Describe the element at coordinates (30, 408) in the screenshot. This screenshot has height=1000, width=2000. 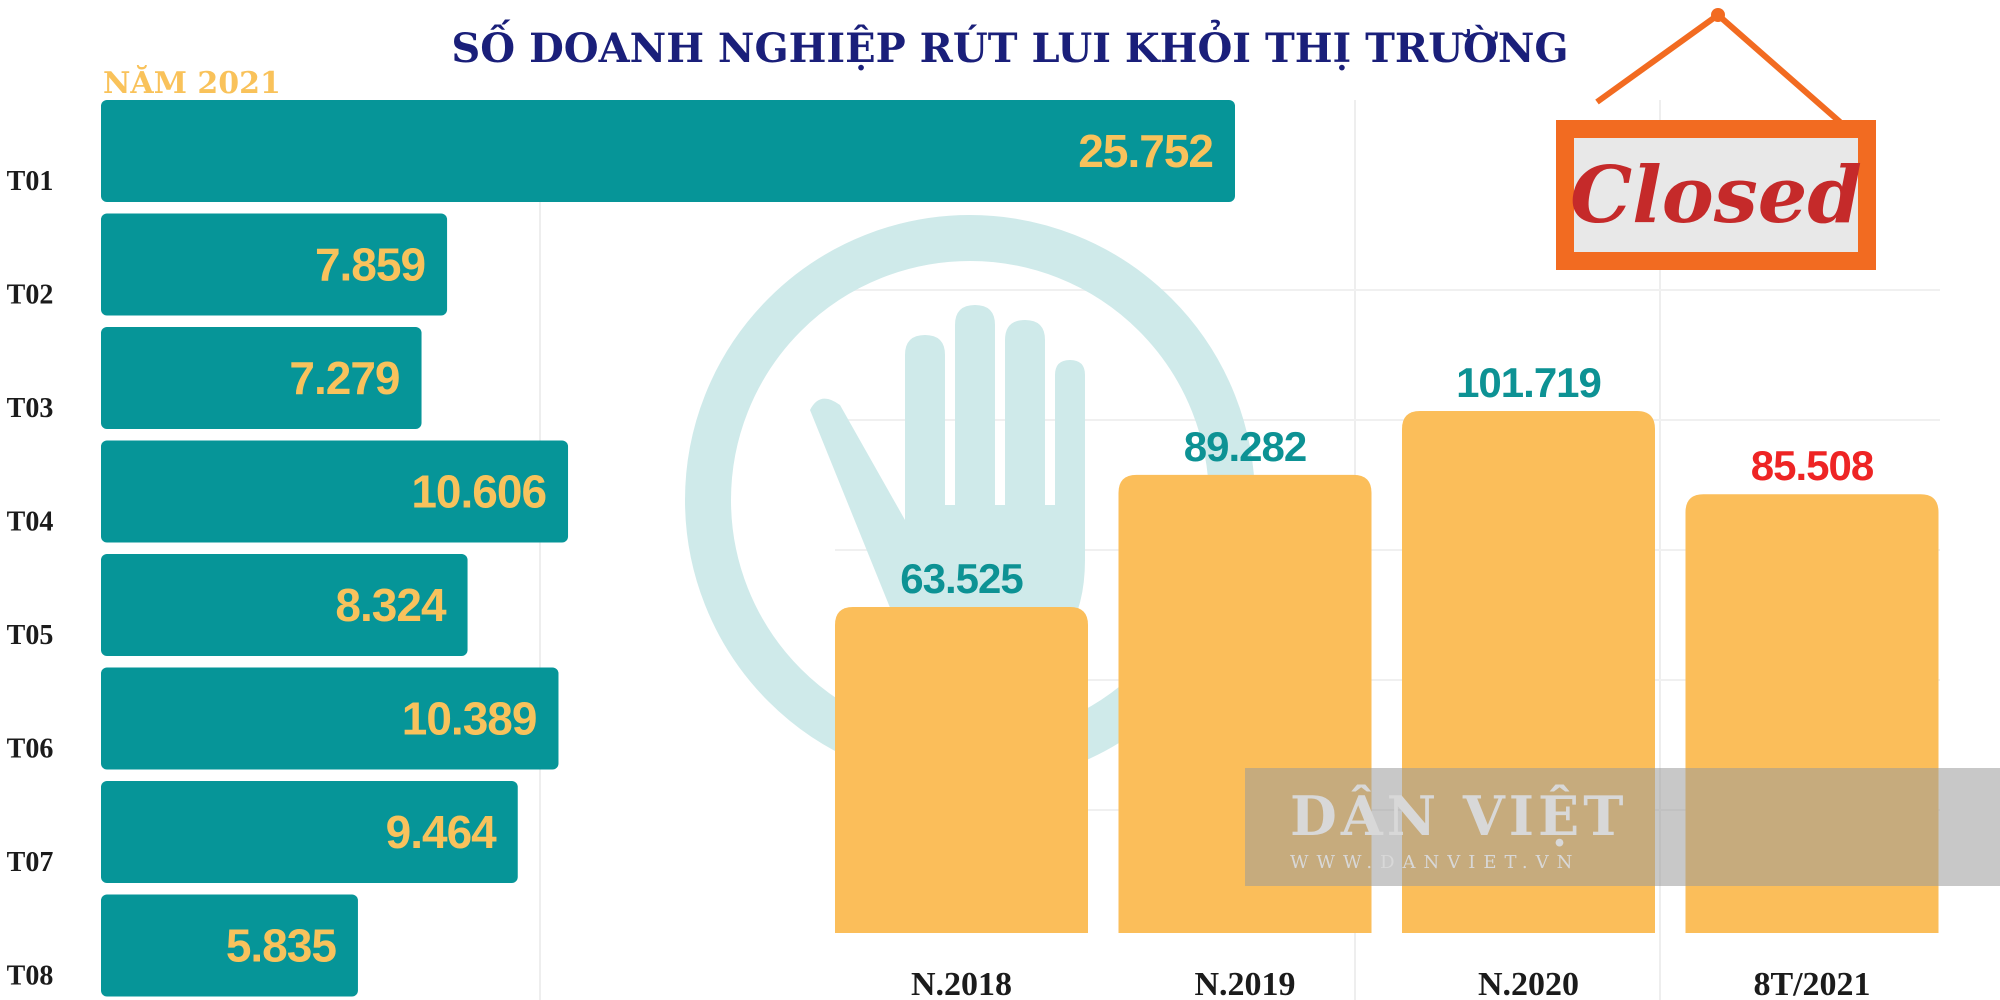
I see `monthly-category-label: T03` at that location.